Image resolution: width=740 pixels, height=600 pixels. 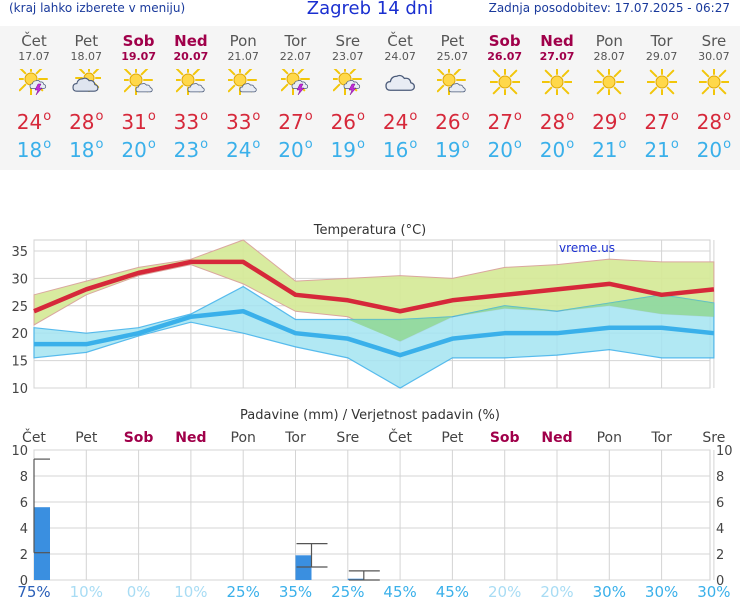 I want to click on min-temp-value: 21, so click(x=605, y=150).